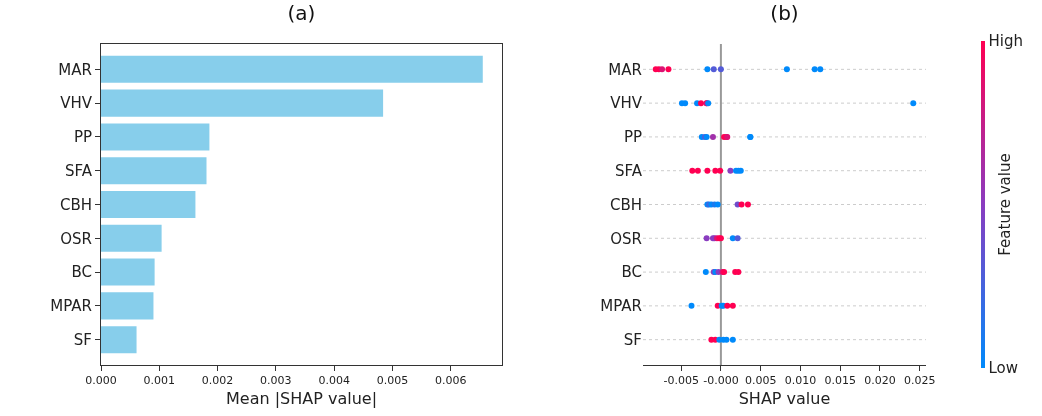 The width and height of the screenshot is (1042, 416). Describe the element at coordinates (1003, 368) in the screenshot. I see `color-bar-label: Low` at that location.